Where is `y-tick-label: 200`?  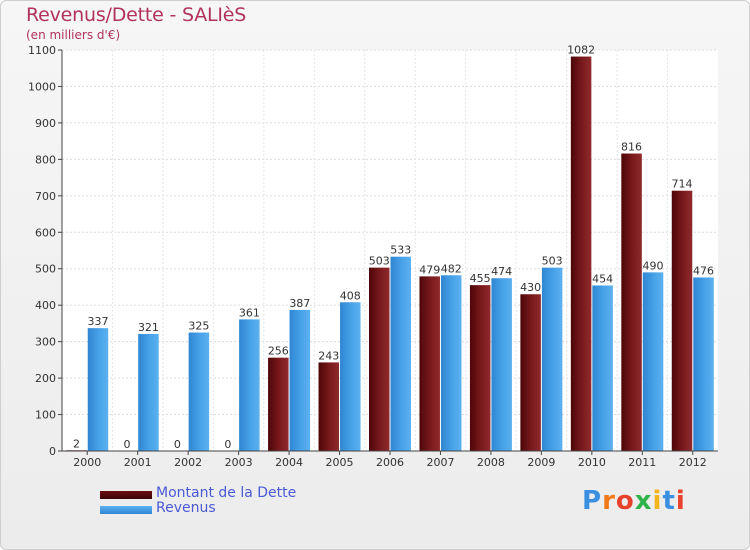 y-tick-label: 200 is located at coordinates (45, 378).